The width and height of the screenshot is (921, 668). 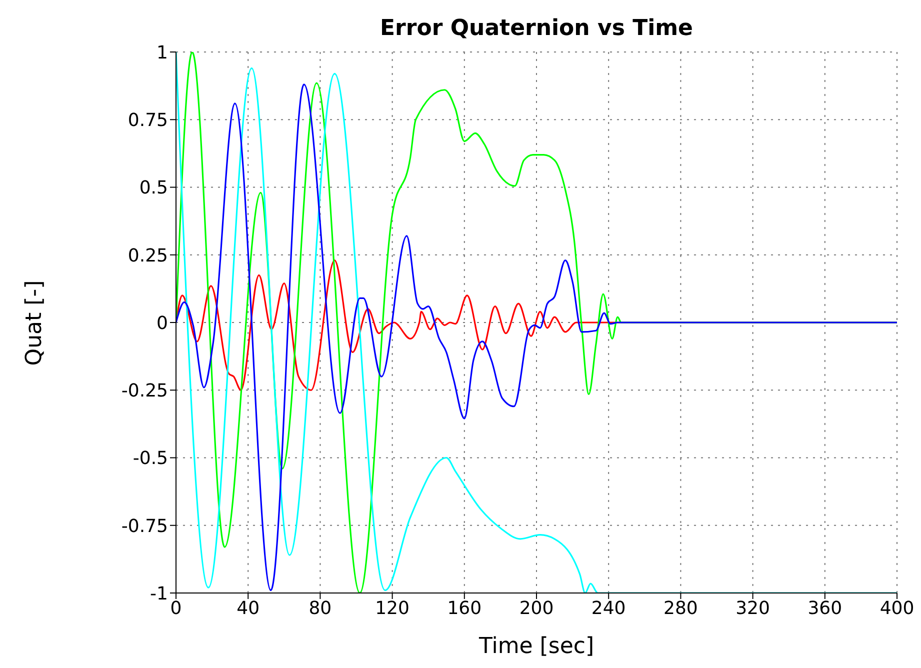 What do you see at coordinates (608, 608) in the screenshot?
I see `x-tick-label: 240` at bounding box center [608, 608].